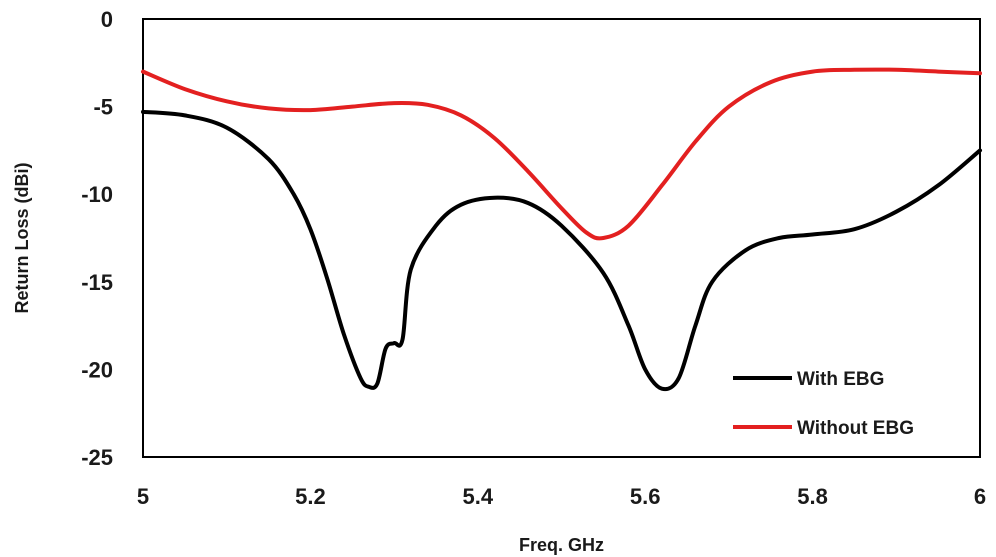 The width and height of the screenshot is (996, 557). What do you see at coordinates (561, 545) in the screenshot?
I see `x-axis-title: Freq. GHz` at bounding box center [561, 545].